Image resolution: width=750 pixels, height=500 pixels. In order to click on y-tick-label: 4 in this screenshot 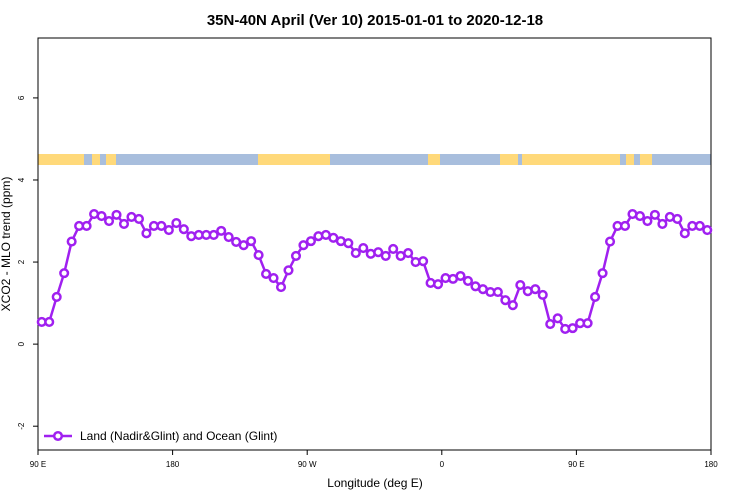, I will do `click(21, 179)`.